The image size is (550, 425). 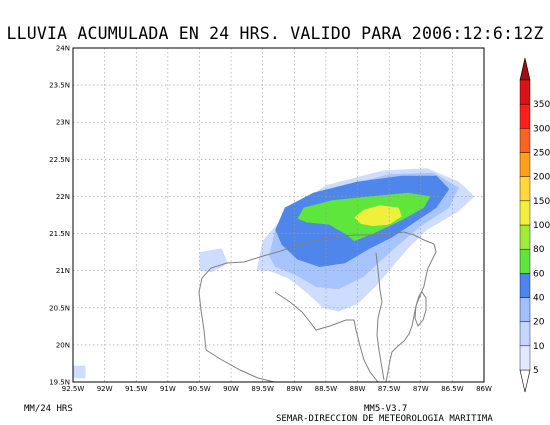 I want to click on model-label: MM5-V3.7, so click(x=386, y=409).